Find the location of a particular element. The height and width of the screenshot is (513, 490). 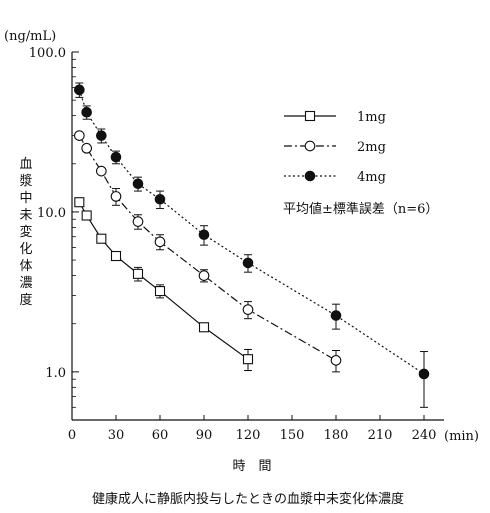

y-axis-label-char: 中 is located at coordinates (25, 198).